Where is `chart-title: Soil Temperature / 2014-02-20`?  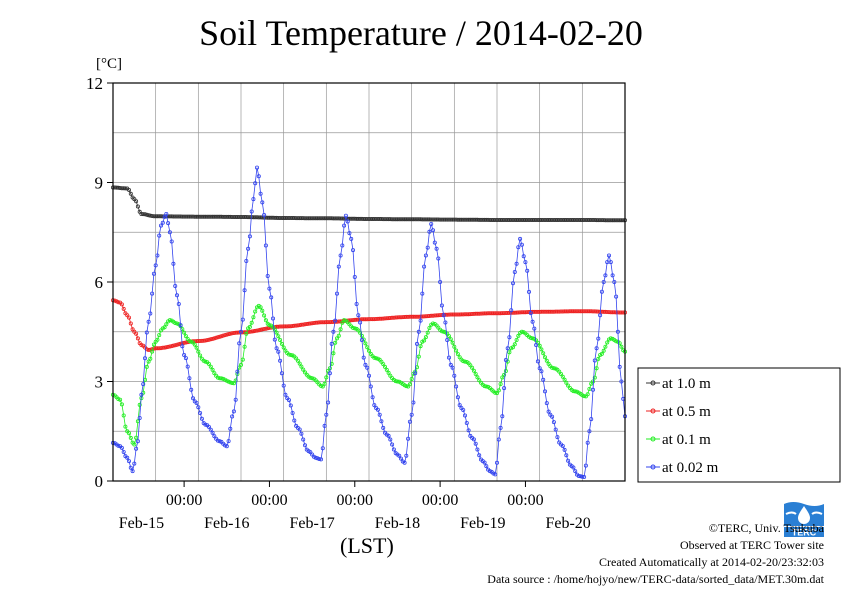 chart-title: Soil Temperature / 2014-02-20 is located at coordinates (421, 33).